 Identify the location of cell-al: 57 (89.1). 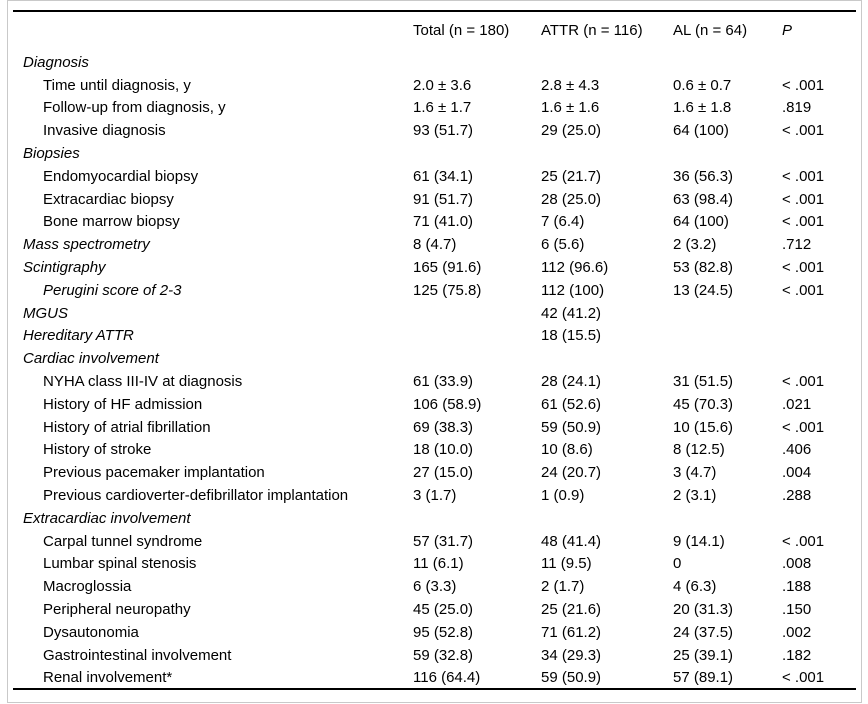
(703, 677).